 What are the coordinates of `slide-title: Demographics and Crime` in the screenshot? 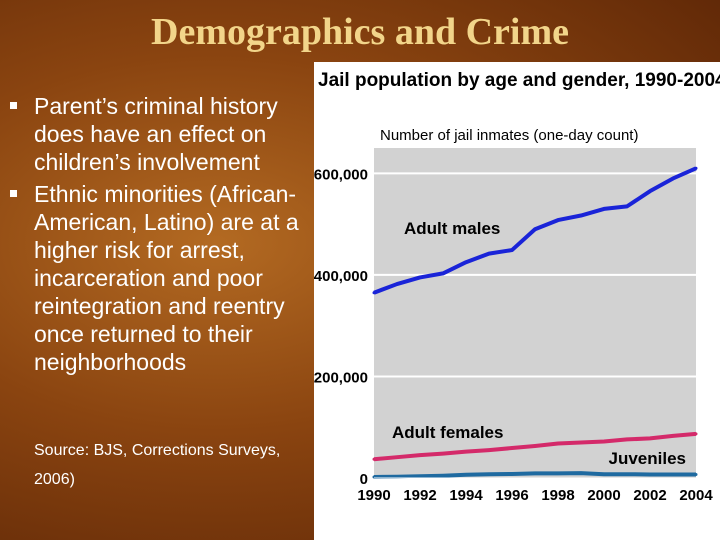 It's located at (360, 32).